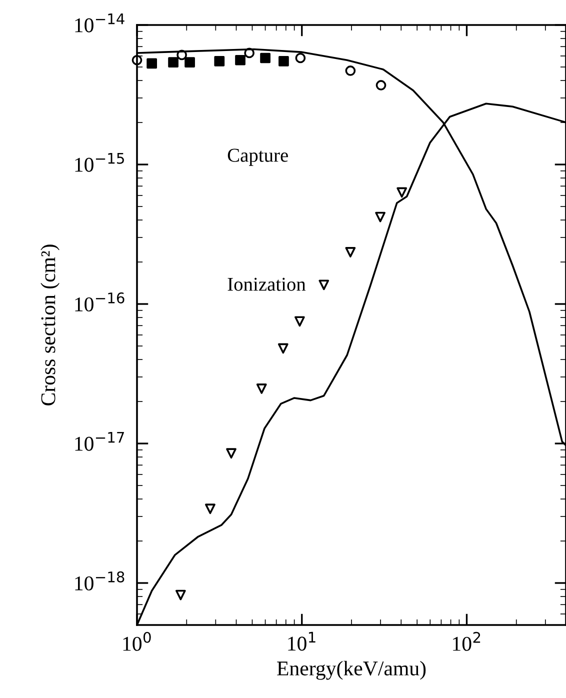 Image resolution: width=566 pixels, height=698 pixels. I want to click on y-tick-label: 10$^{−16}$, so click(99, 302).